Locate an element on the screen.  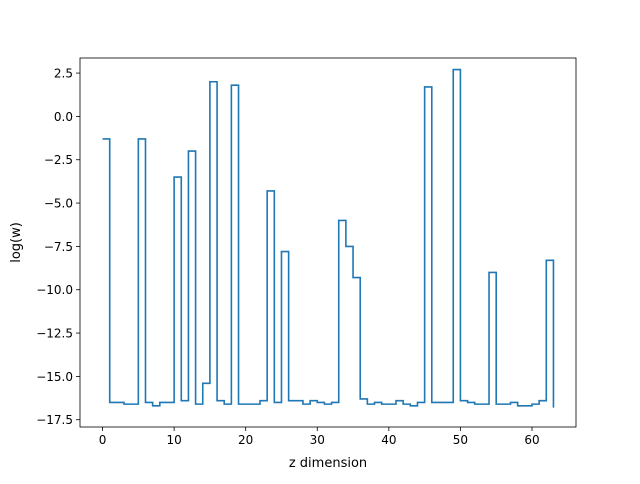
y-tick-label: −17.5 is located at coordinates (54, 420).